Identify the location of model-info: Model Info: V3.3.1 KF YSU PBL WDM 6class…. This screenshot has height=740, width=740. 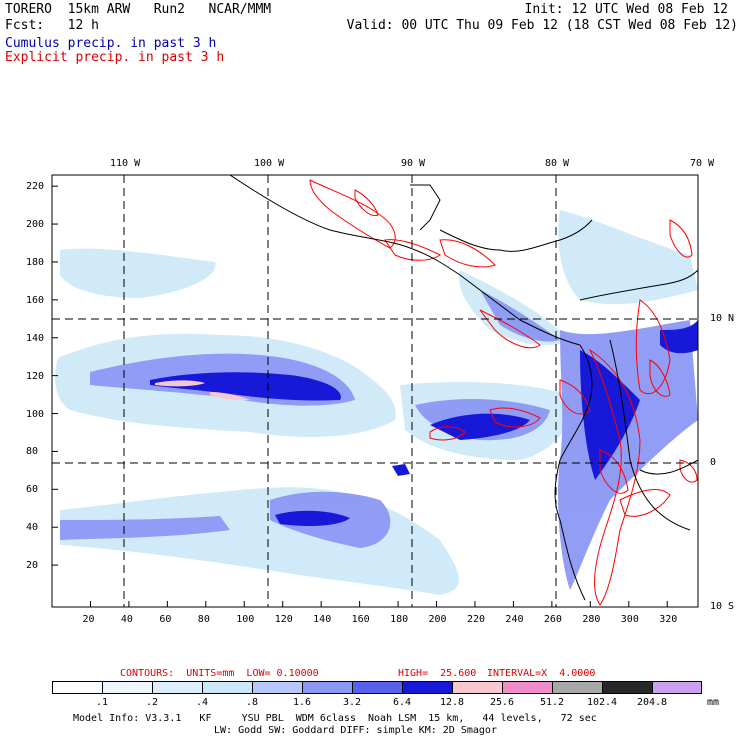
(335, 718).